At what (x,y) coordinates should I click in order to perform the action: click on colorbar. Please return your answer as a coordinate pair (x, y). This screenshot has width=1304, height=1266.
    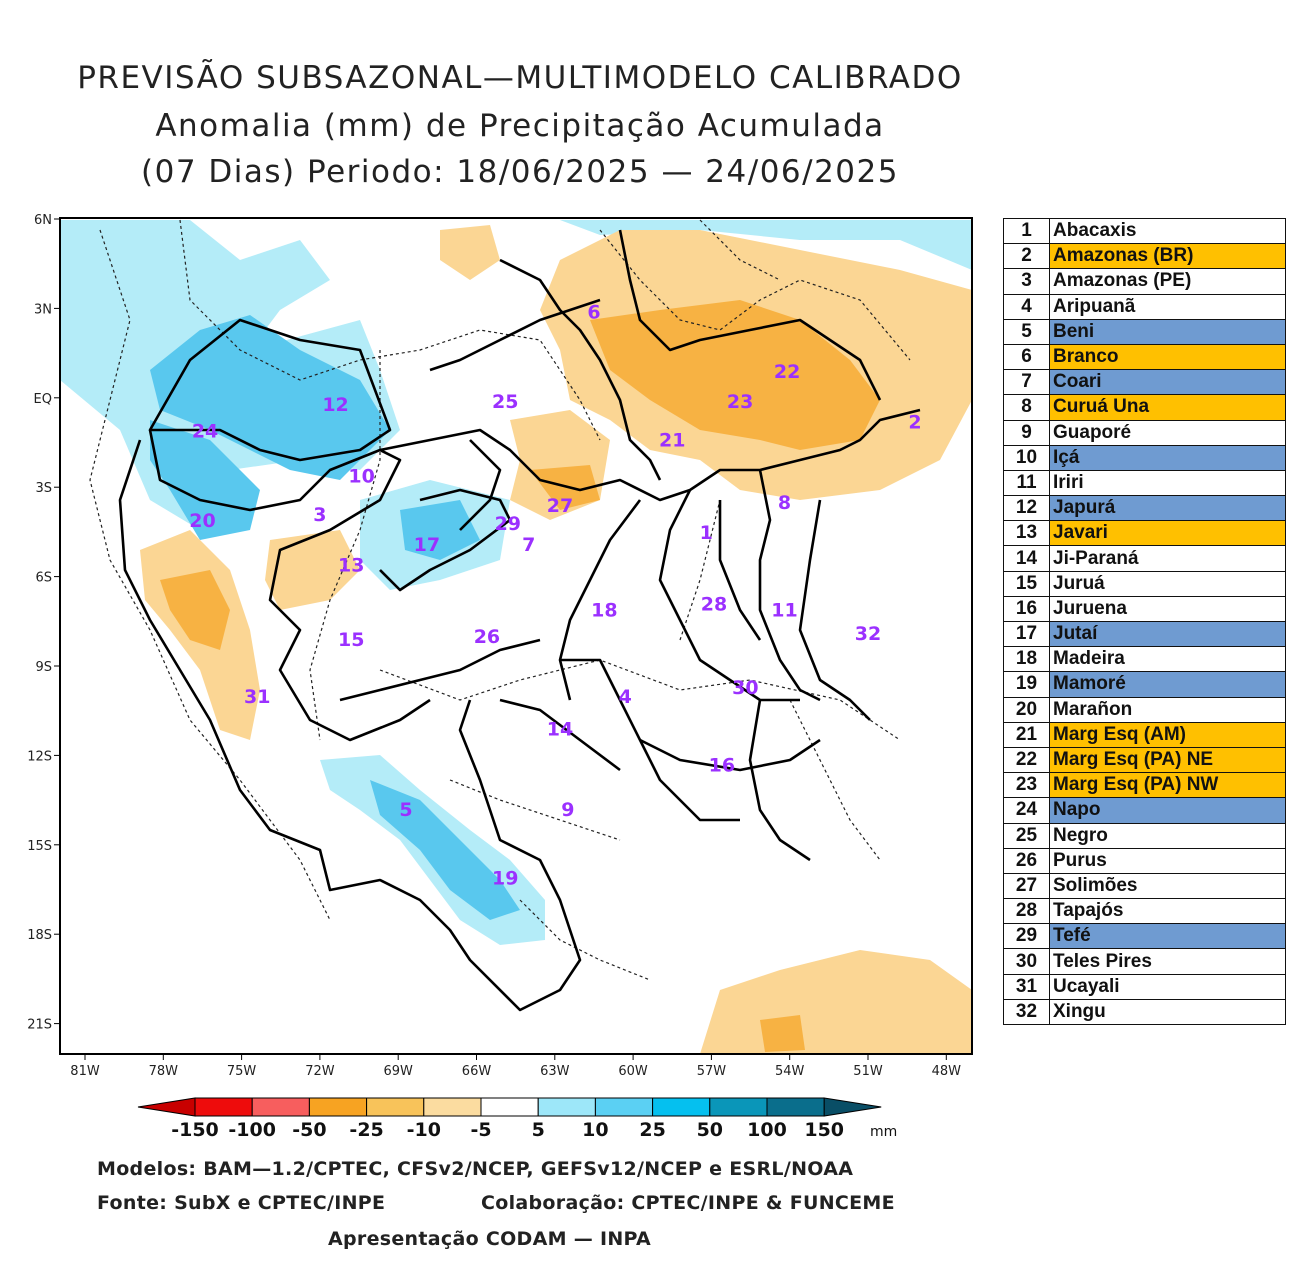
    Looking at the image, I should click on (509, 1107).